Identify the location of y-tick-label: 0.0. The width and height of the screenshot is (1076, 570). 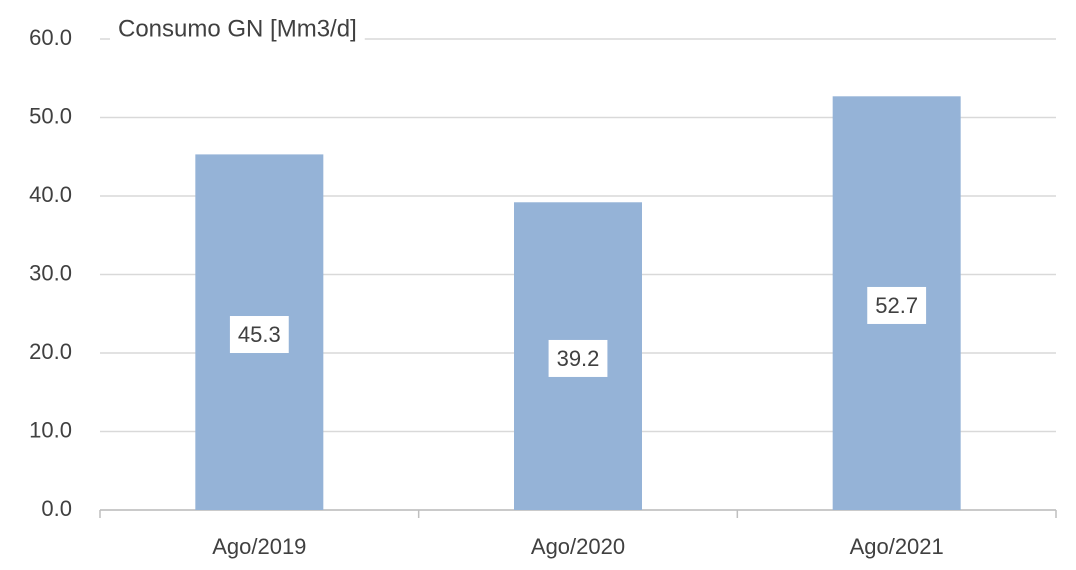
(56, 508).